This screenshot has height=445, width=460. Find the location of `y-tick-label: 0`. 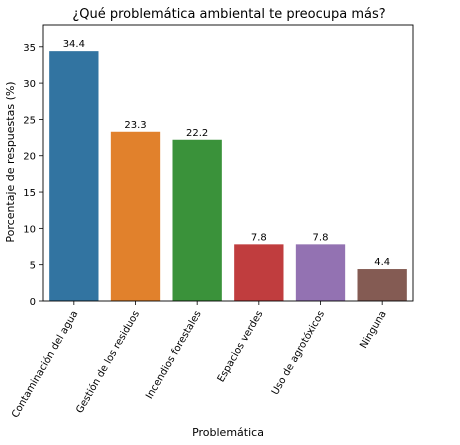

y-tick-label: 0 is located at coordinates (33, 302).